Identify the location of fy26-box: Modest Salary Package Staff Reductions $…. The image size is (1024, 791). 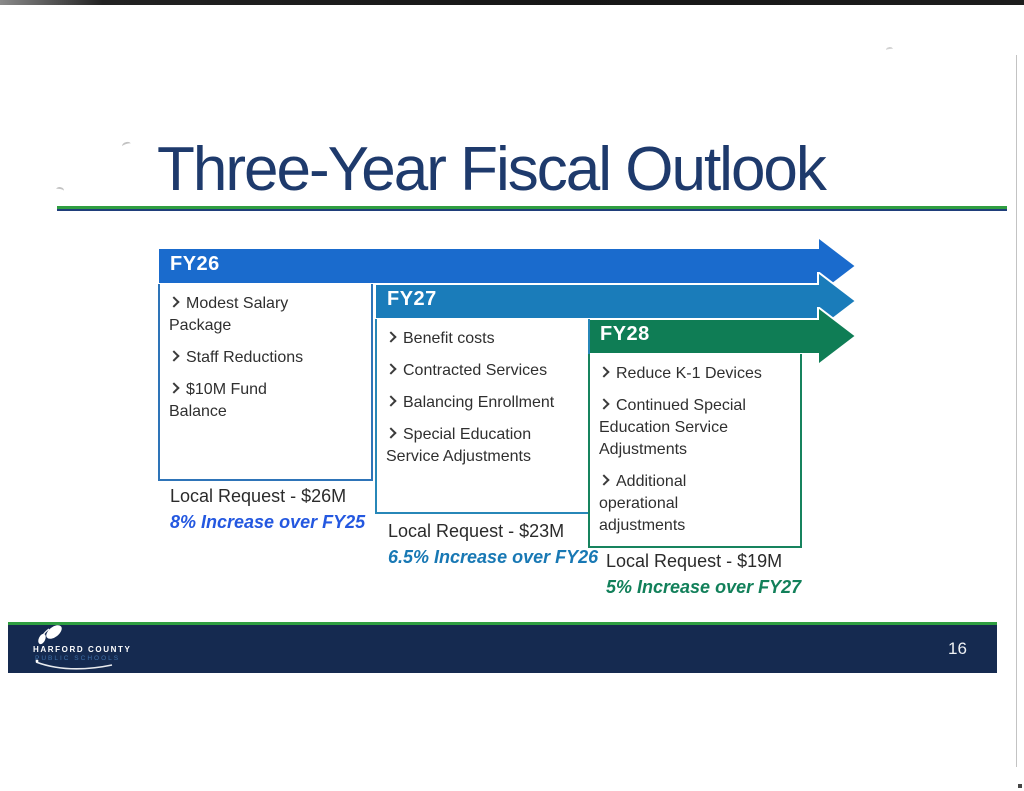
(265, 382).